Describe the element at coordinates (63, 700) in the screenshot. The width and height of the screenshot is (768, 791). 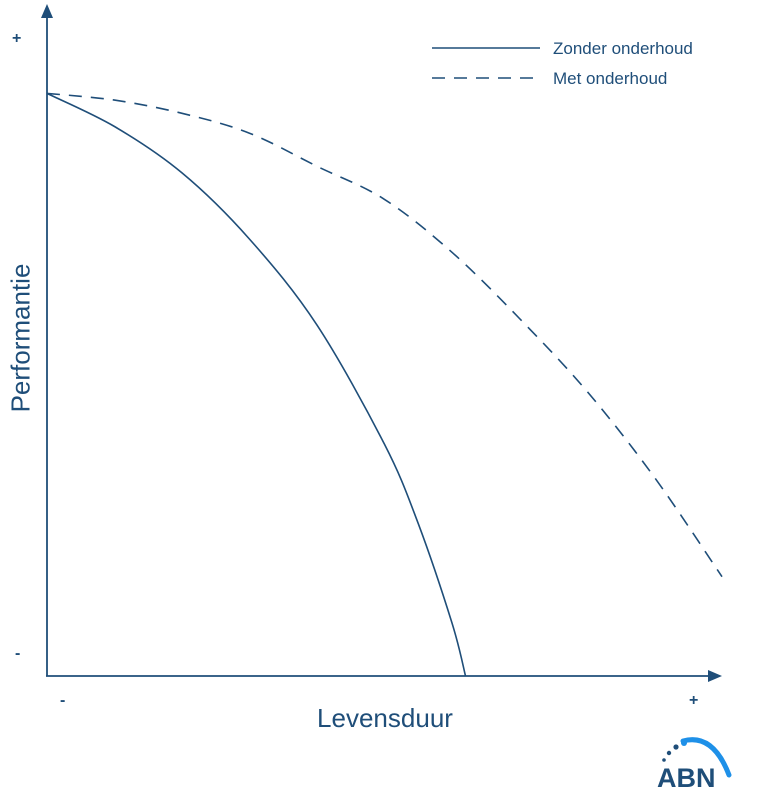
I see `x-tick-start: -` at that location.